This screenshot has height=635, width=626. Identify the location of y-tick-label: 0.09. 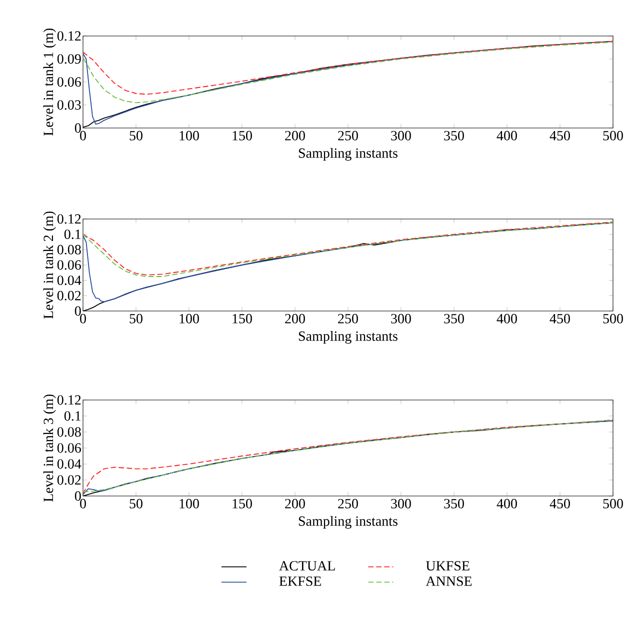
(69, 59).